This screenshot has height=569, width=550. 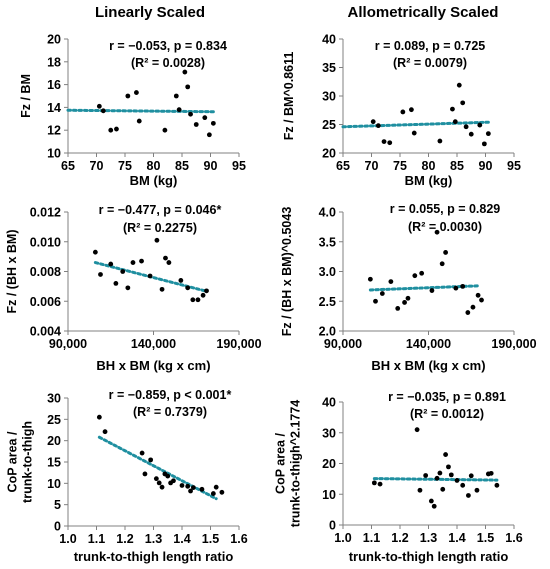 I want to click on stat-annotation: (R² = 0.2275), so click(x=160, y=228).